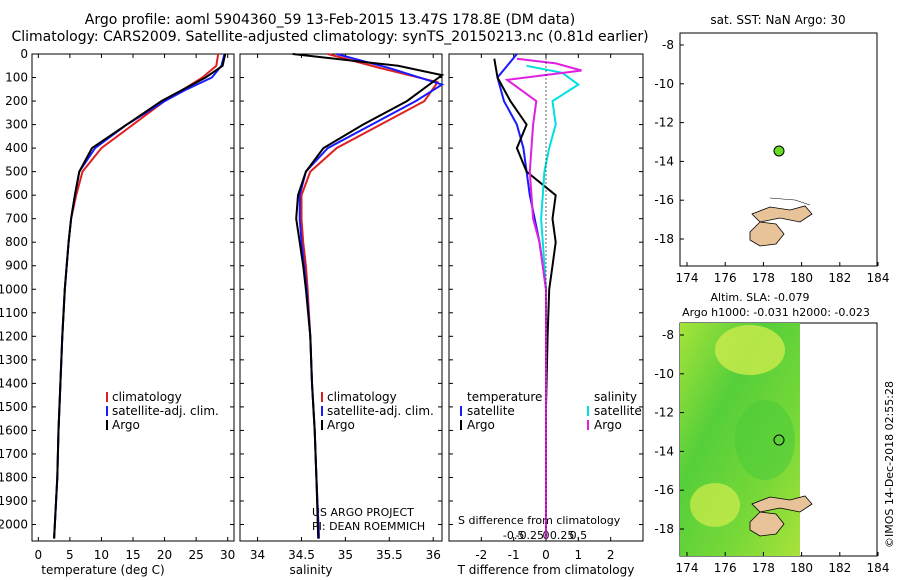  What do you see at coordinates (514, 555) in the screenshot?
I see `x-tick-label: -1` at bounding box center [514, 555].